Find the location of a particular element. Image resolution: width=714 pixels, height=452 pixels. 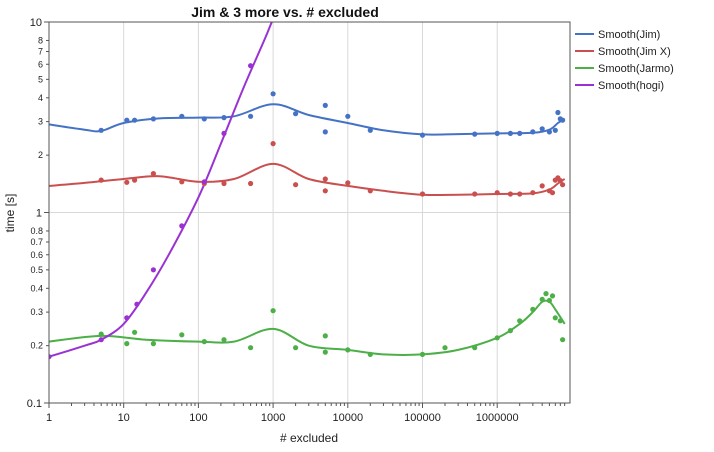

y-minor-tick-label: 5 is located at coordinates (40, 79).